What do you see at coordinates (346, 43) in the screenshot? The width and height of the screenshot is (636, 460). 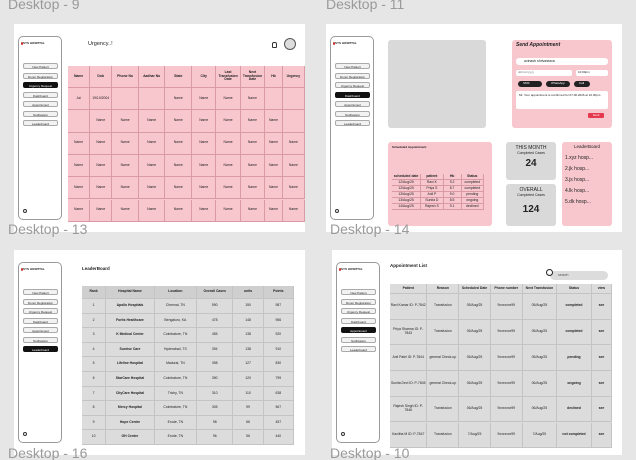 I see `logo: SYS HOSPITAL` at bounding box center [346, 43].